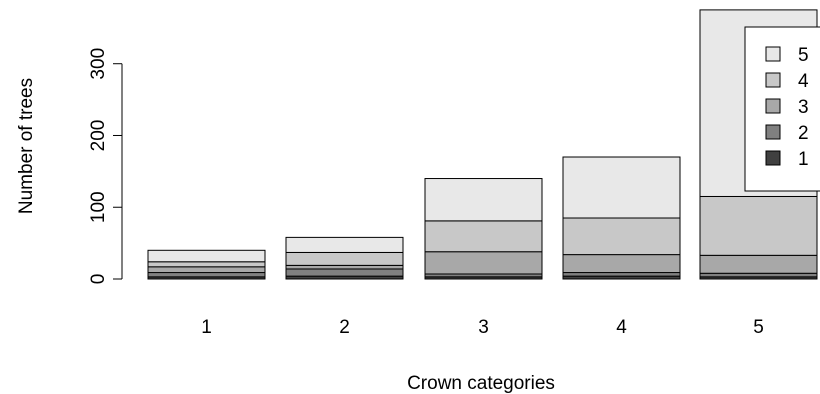 The image size is (820, 394). Describe the element at coordinates (98, 136) in the screenshot. I see `y-tick-label: 200` at that location.